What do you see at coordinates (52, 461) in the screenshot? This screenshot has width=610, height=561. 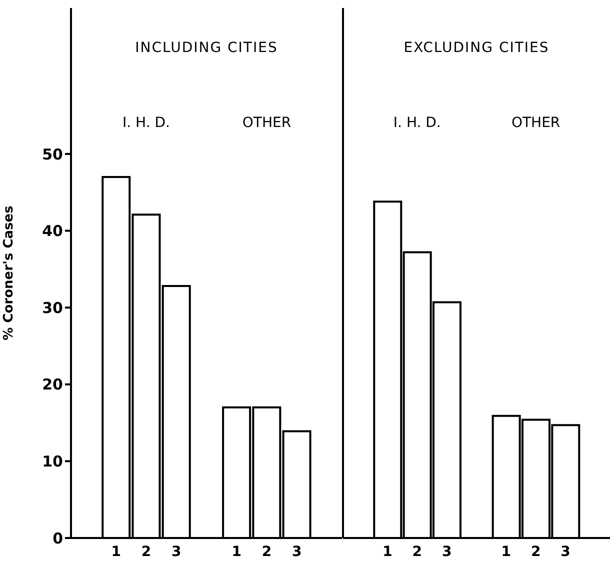 I see `y-tick-label: 10` at bounding box center [52, 461].